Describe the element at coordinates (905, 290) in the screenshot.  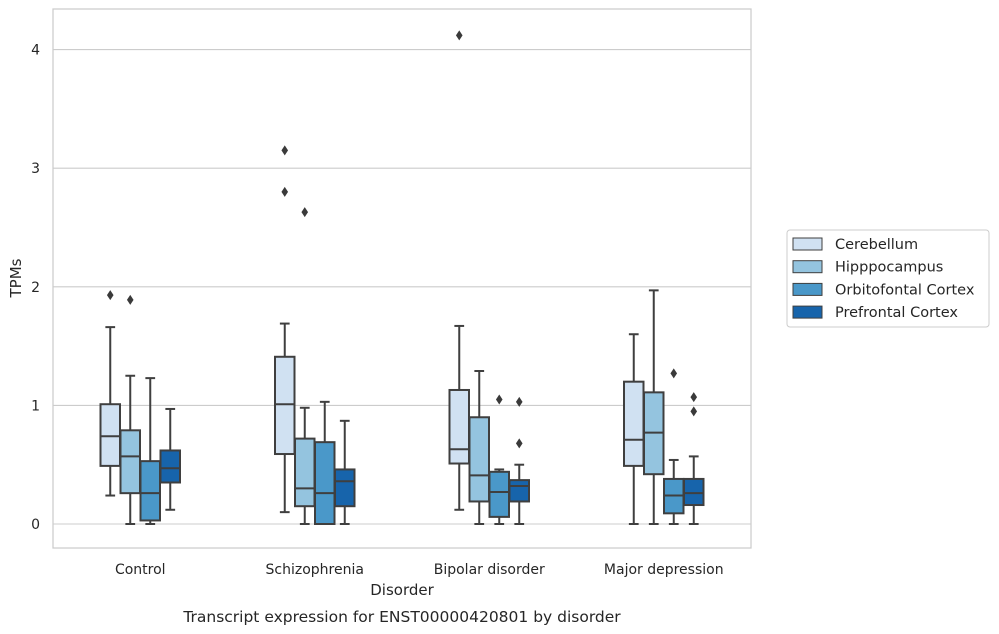
I see `legend-label: Orbitofontal Cortex` at that location.